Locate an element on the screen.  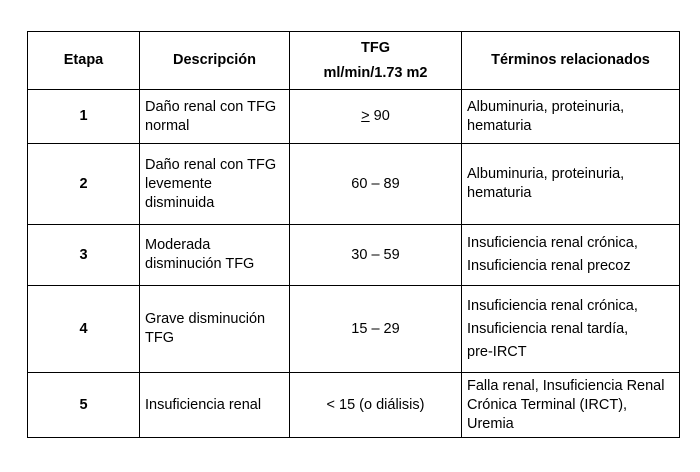
etapa-cell: 5 is located at coordinates (83, 405).